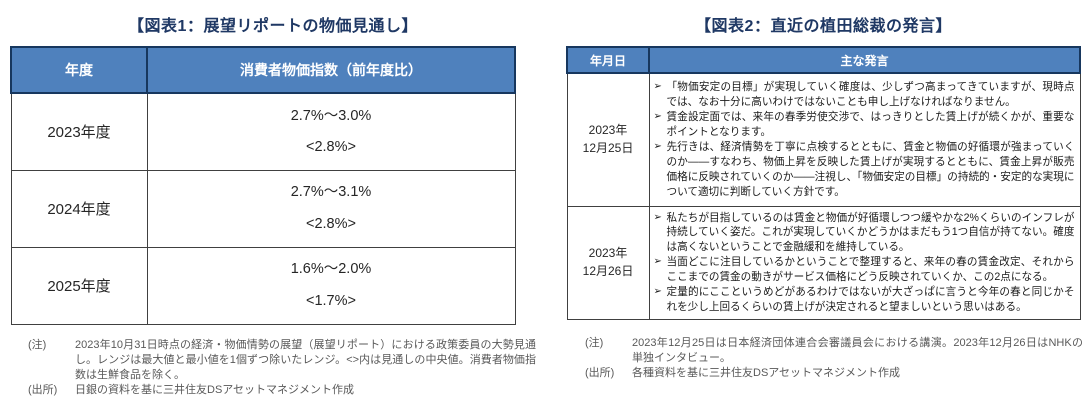  I want to click on fy2024-median: <2.8%>, so click(331, 223).